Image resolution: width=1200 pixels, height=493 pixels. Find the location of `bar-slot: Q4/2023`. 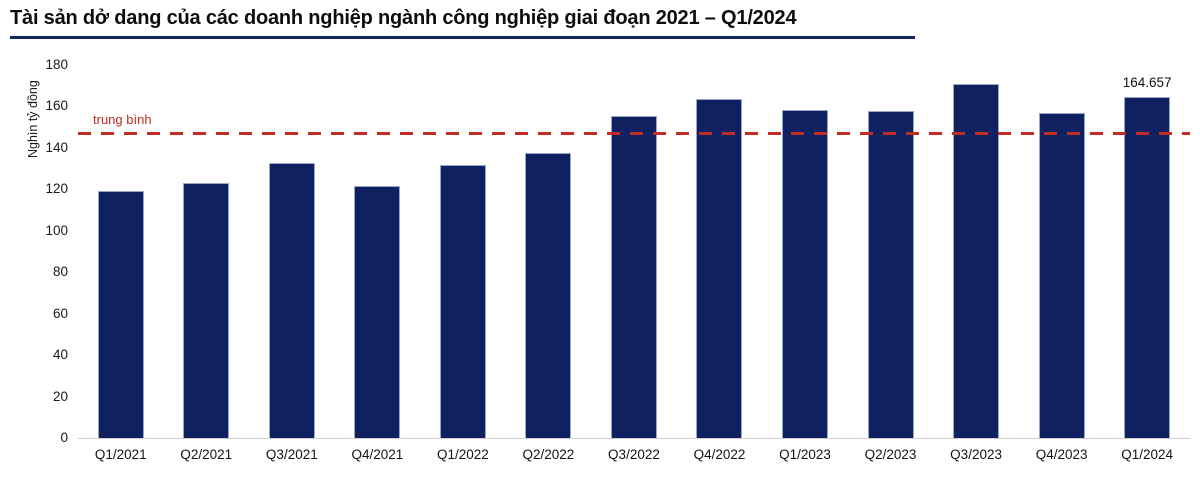

bar-slot: Q4/2023 is located at coordinates (1062, 263).